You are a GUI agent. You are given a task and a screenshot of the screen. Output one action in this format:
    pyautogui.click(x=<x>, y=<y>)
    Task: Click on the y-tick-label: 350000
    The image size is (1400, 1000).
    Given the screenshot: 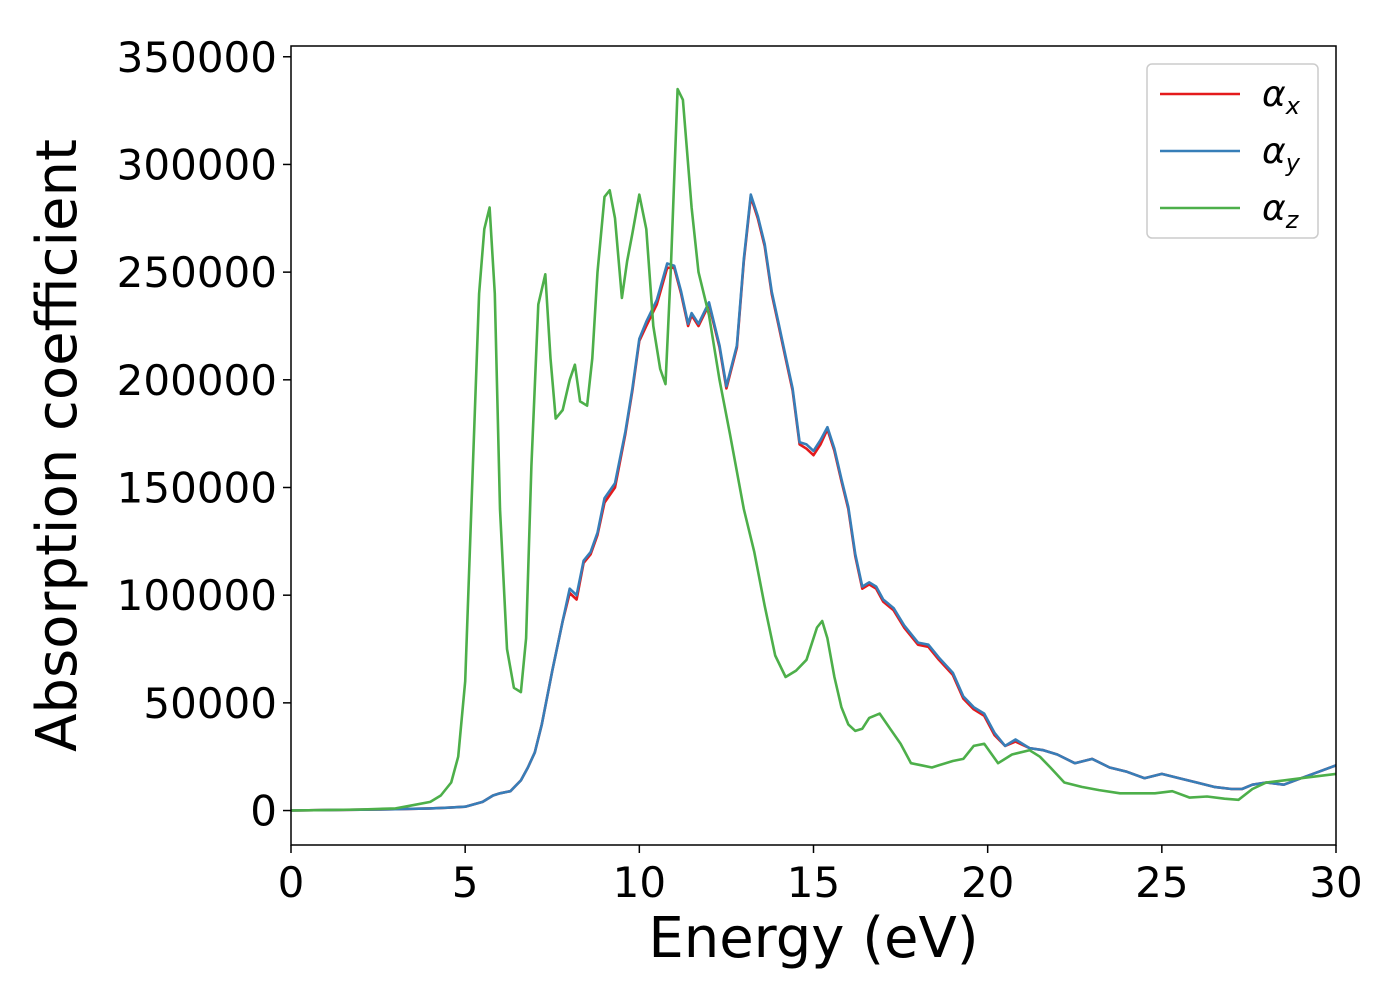 What is the action you would take?
    pyautogui.click(x=197, y=57)
    